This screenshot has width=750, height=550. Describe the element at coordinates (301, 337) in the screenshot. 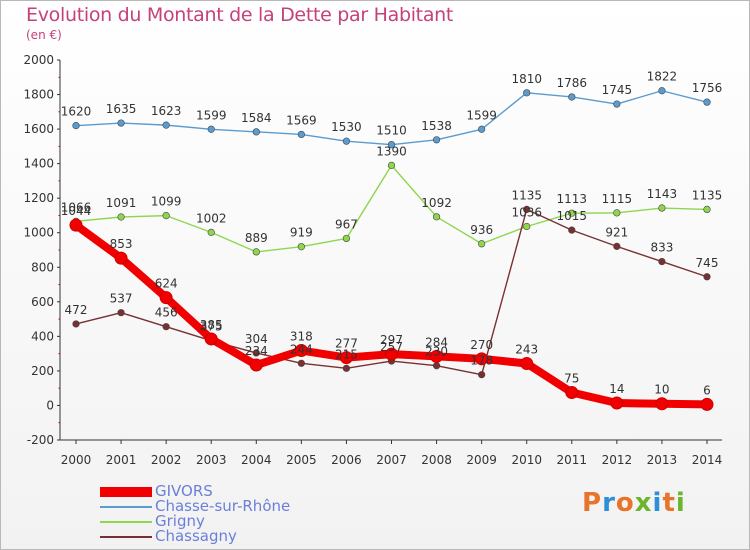

I see `data-label: 318` at that location.